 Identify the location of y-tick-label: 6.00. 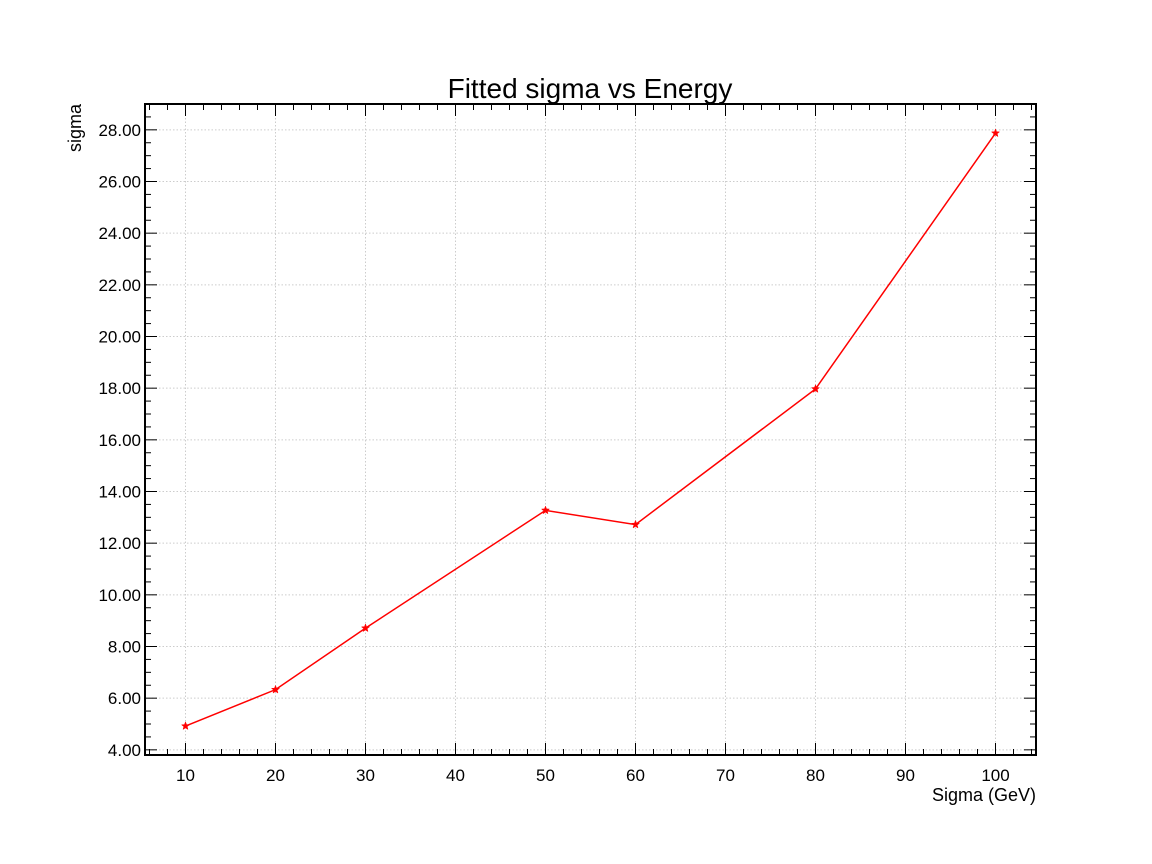
(124, 698).